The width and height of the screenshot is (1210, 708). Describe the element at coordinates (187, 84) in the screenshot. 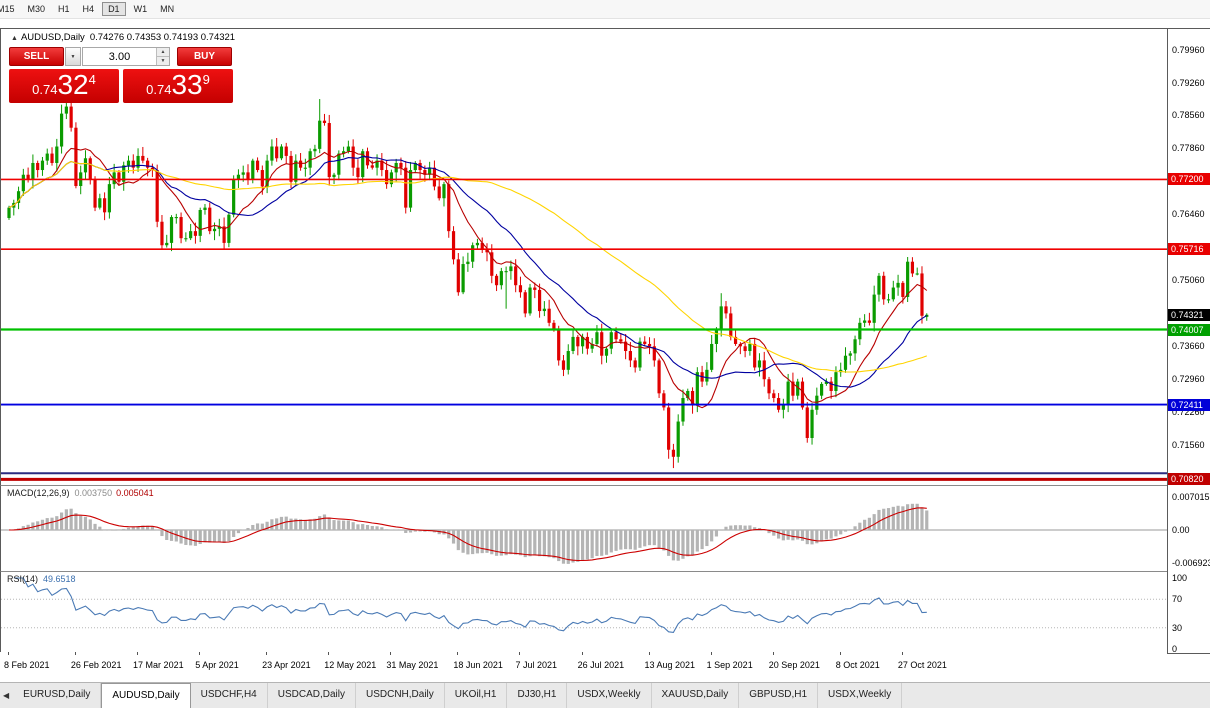

I see `buy-price-big-digits: 33` at that location.